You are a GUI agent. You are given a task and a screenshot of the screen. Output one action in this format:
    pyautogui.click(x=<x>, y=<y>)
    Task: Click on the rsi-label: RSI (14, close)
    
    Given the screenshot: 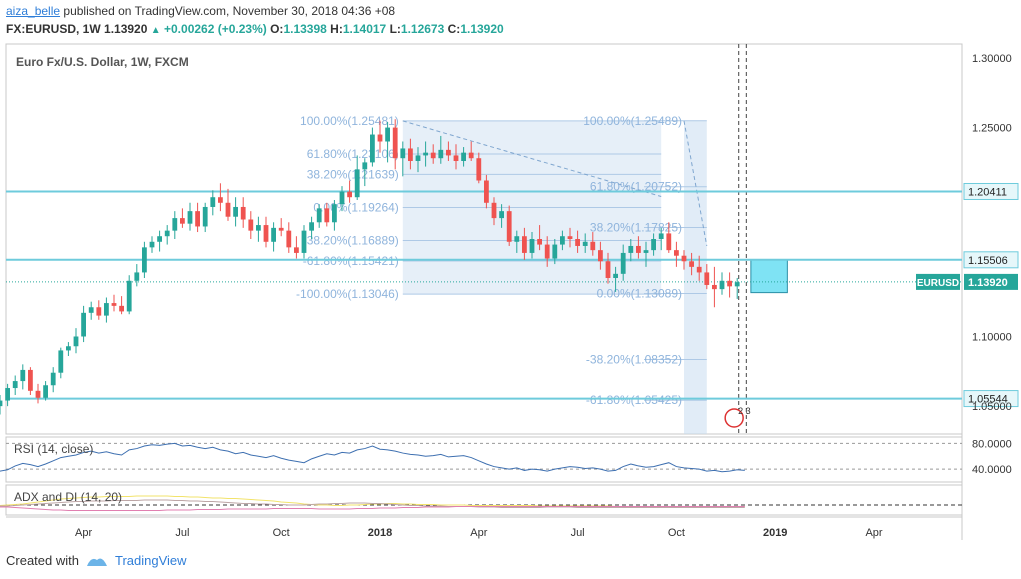 What is the action you would take?
    pyautogui.click(x=53, y=449)
    